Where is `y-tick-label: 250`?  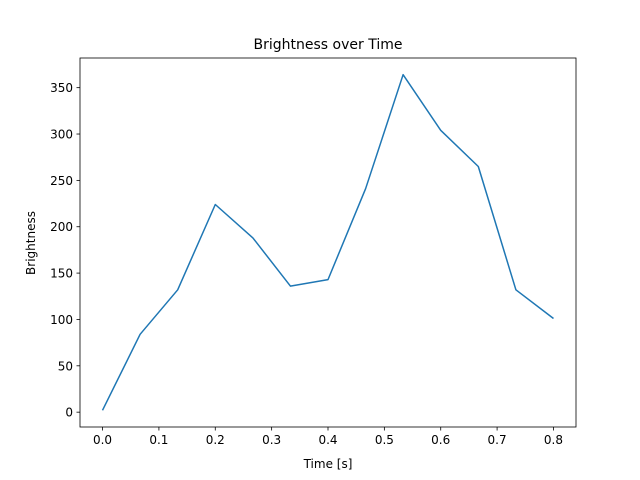 y-tick-label: 250 is located at coordinates (61, 181).